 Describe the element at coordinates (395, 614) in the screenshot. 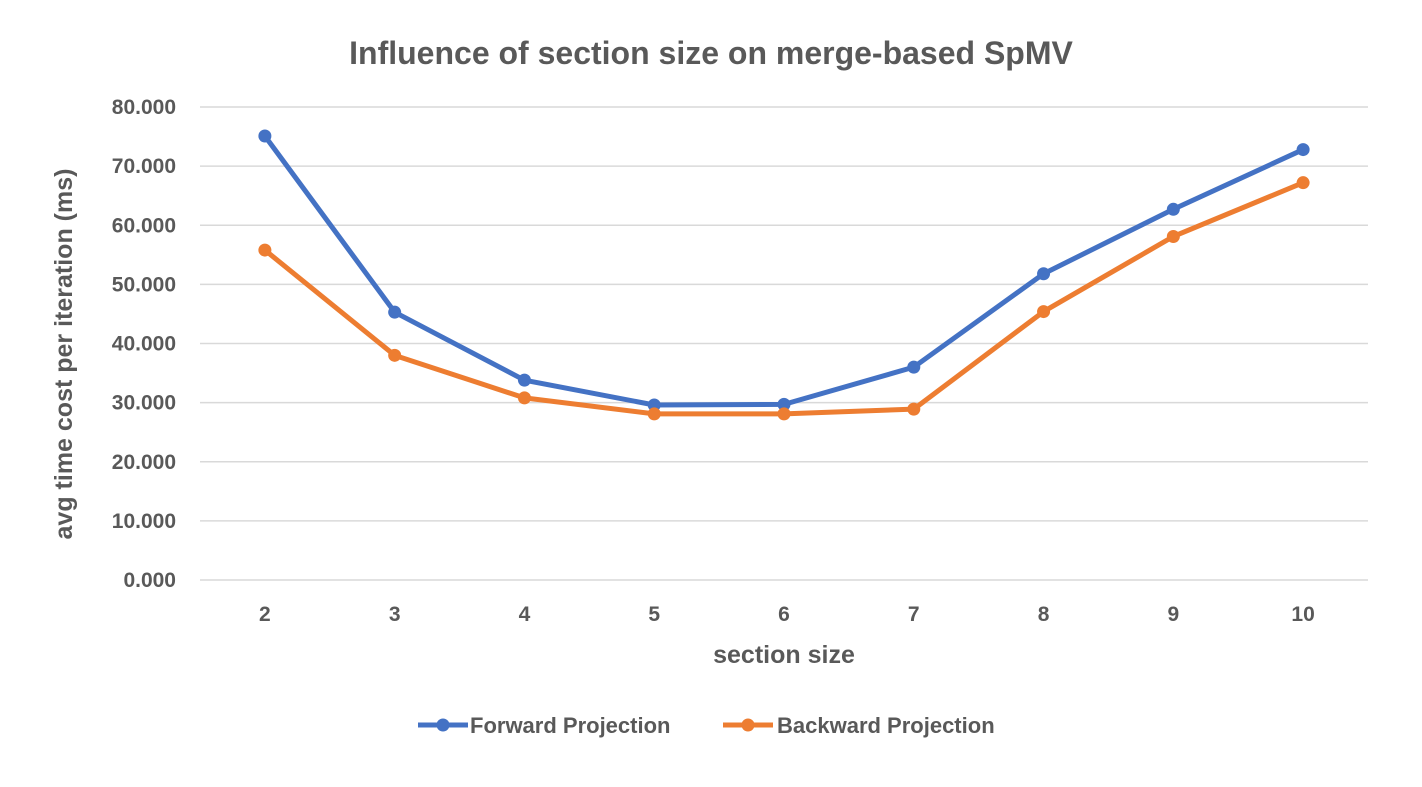

I see `x-tick-label: 3` at that location.